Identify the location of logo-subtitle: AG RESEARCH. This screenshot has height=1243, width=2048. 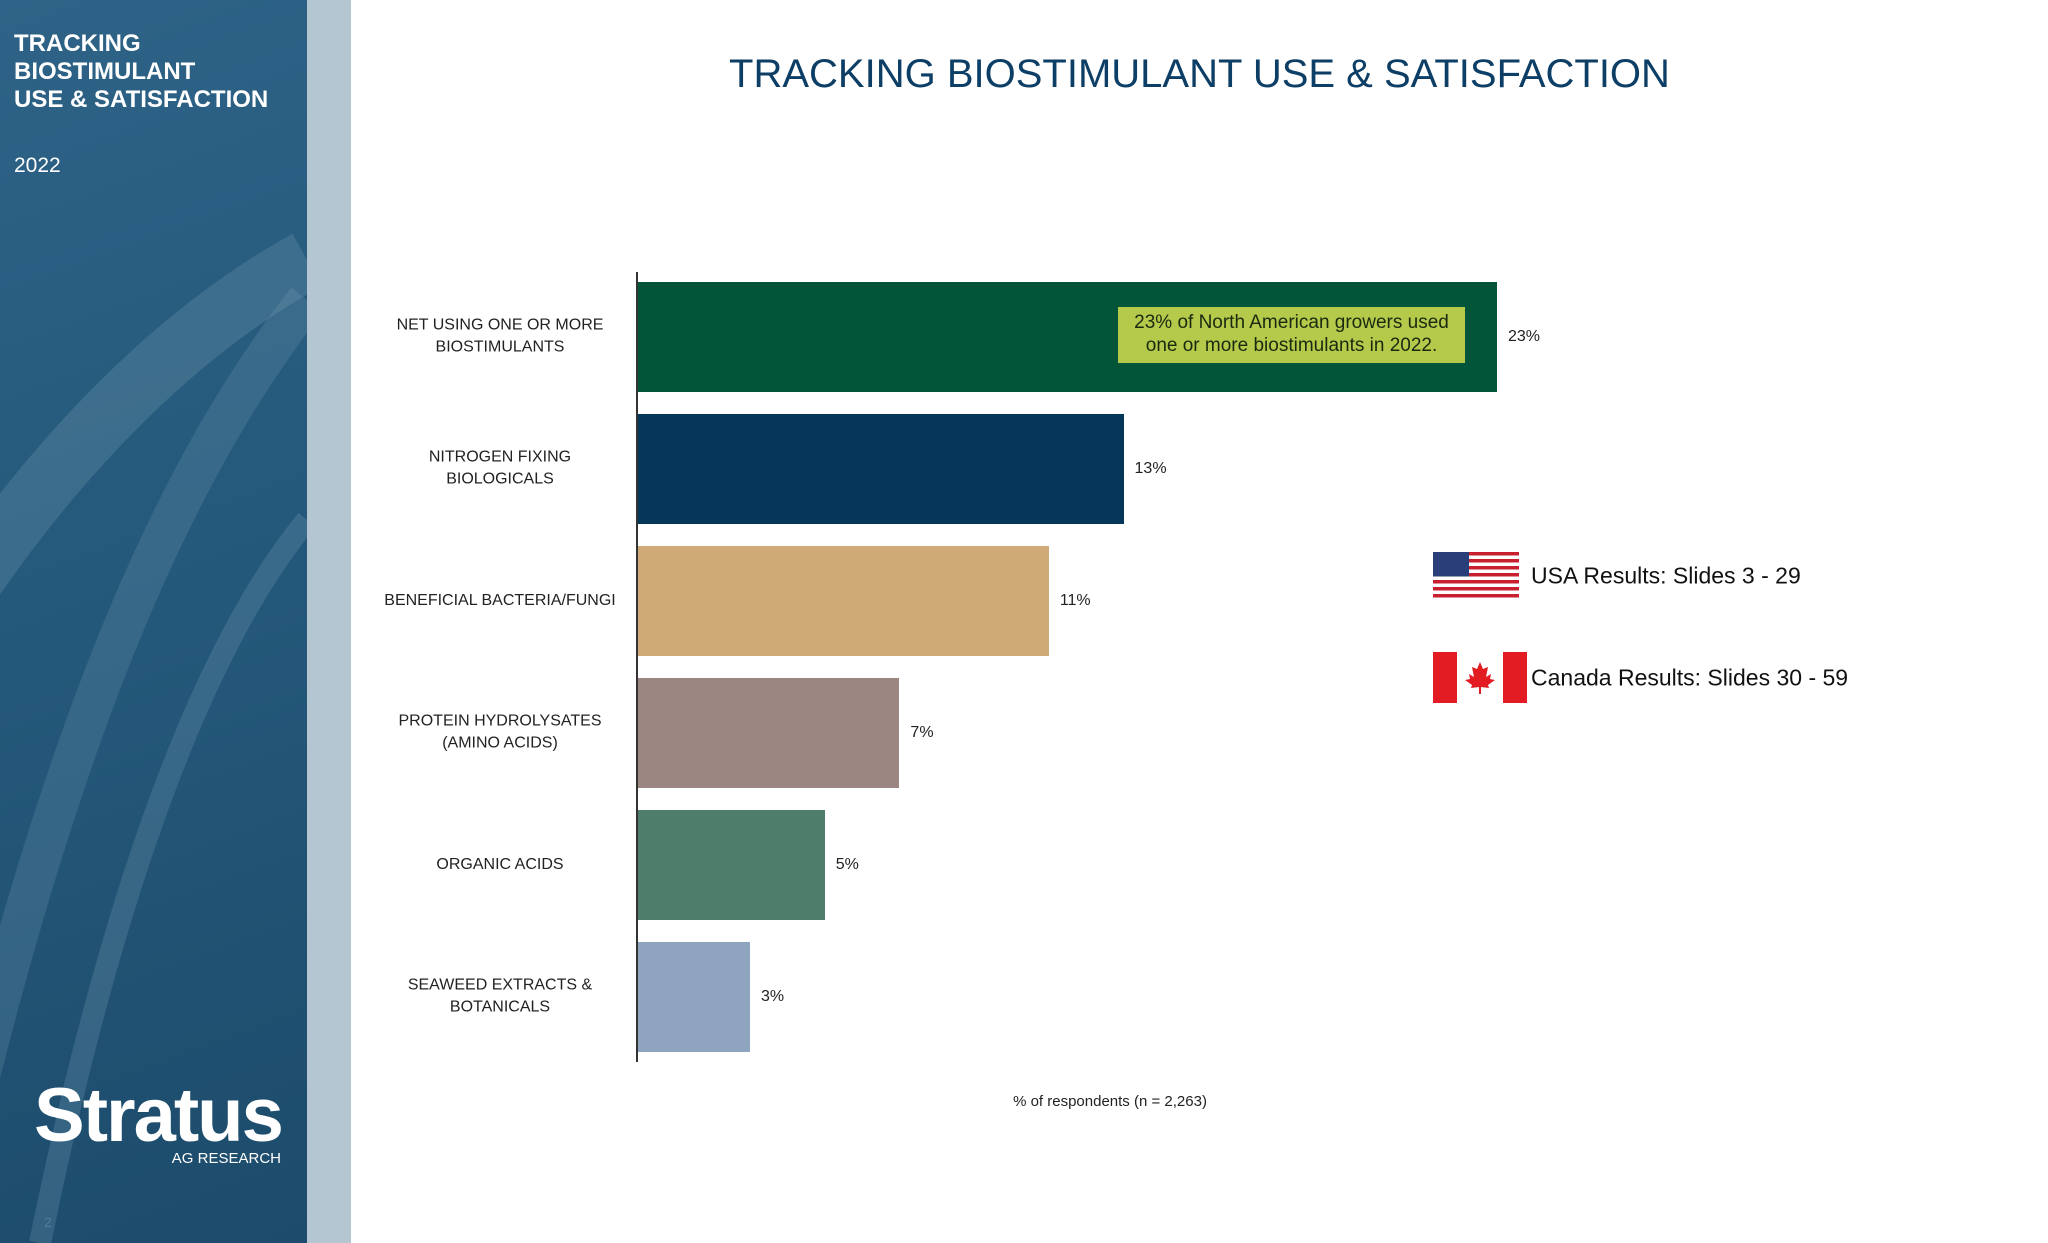
(226, 1158).